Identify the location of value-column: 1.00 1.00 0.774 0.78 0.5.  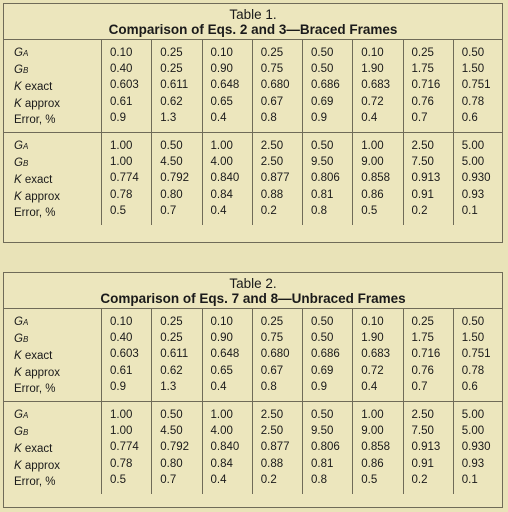
(127, 448).